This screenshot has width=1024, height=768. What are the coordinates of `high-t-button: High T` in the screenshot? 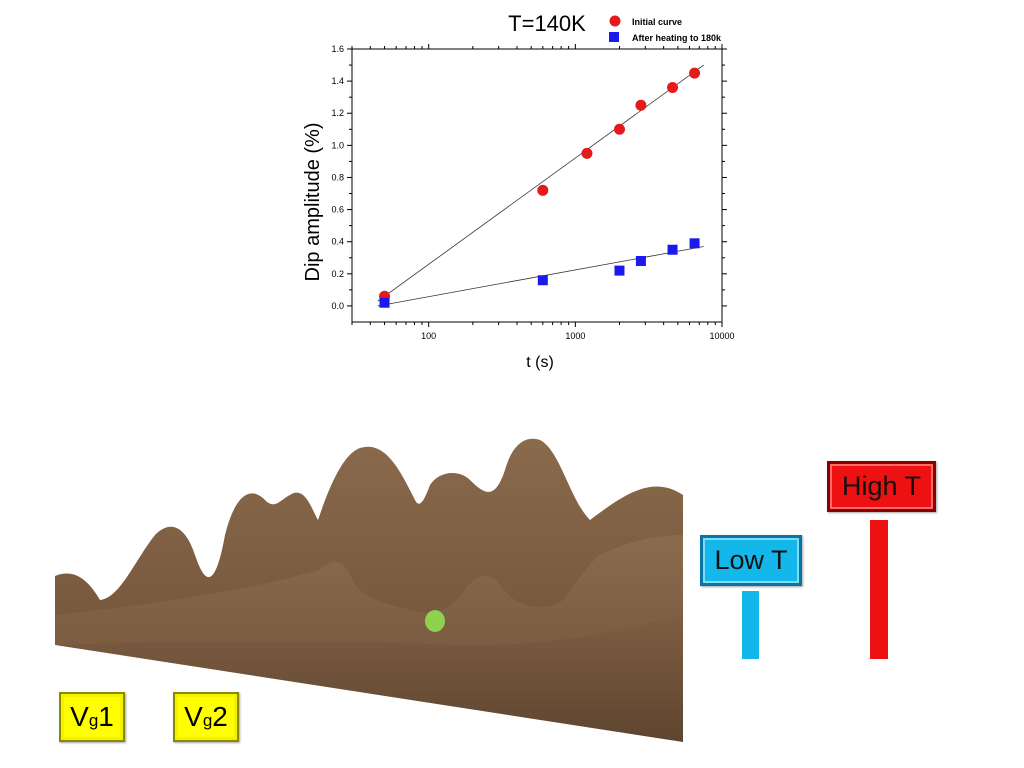 It's located at (881, 486).